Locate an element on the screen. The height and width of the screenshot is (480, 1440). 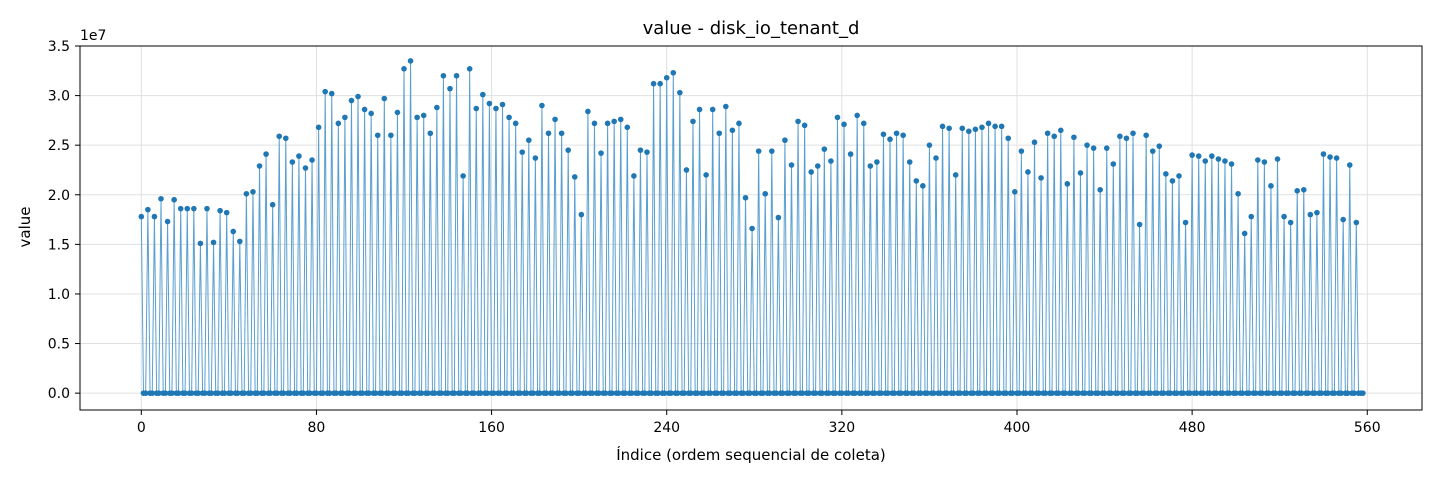
y-tick-label: 3.0 is located at coordinates (59, 97).